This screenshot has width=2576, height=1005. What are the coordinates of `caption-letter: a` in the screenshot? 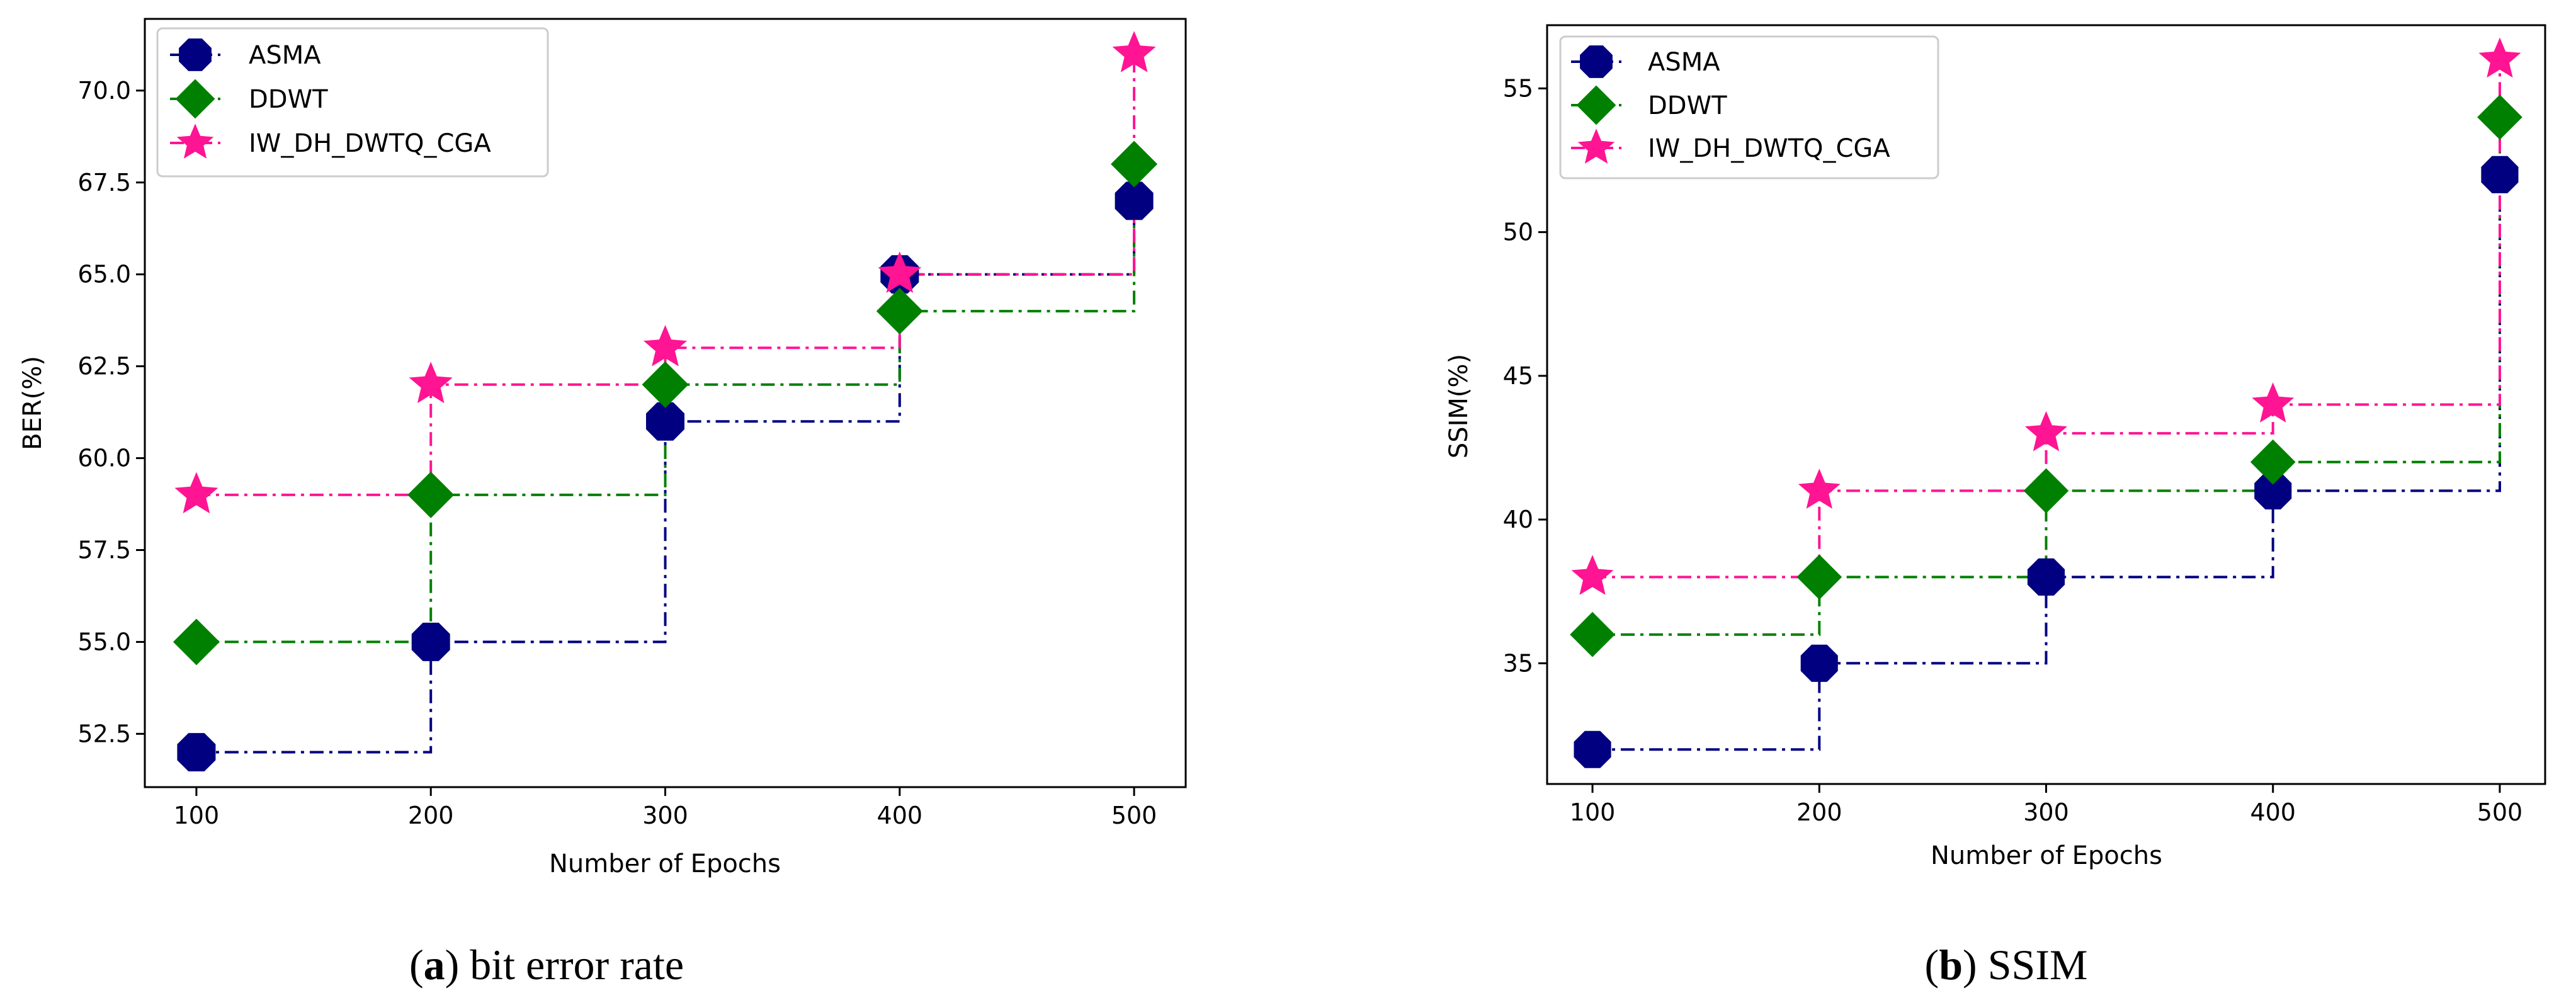 It's located at (434, 965).